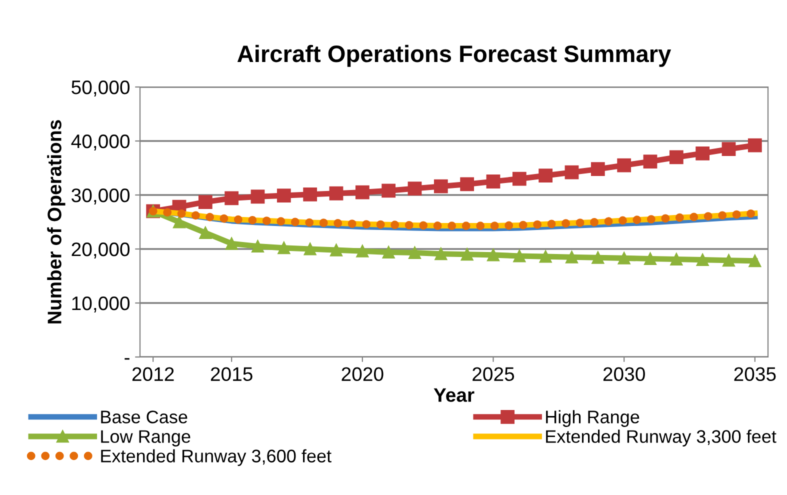  Describe the element at coordinates (101, 88) in the screenshot. I see `y-tick-label: 50,000` at that location.